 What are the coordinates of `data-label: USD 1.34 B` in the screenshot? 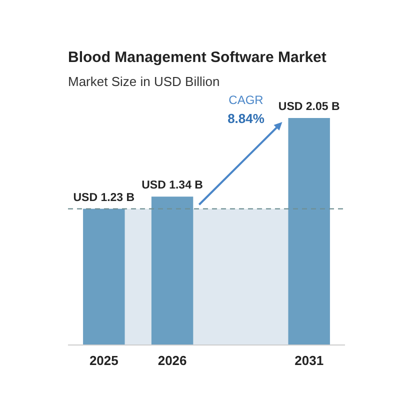 It's located at (172, 186).